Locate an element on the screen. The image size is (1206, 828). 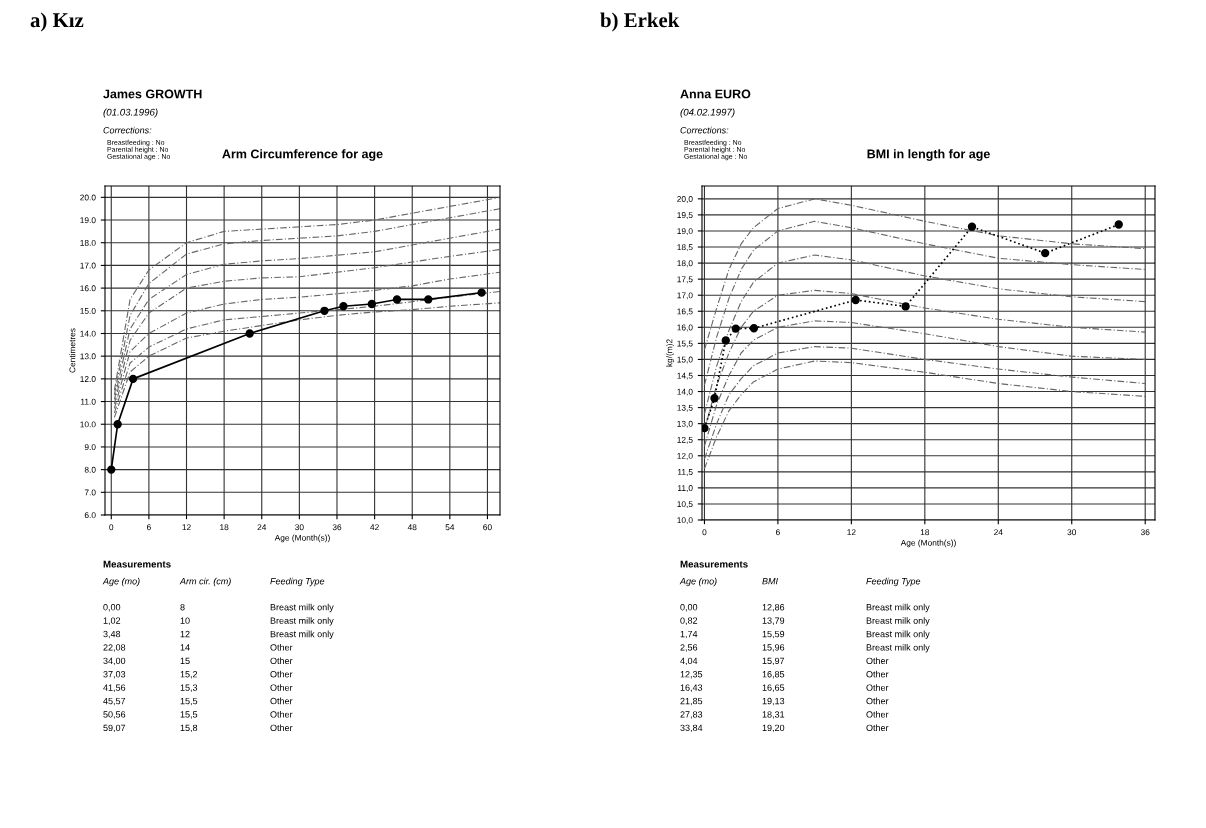
x-tick-label: 30 is located at coordinates (299, 527).